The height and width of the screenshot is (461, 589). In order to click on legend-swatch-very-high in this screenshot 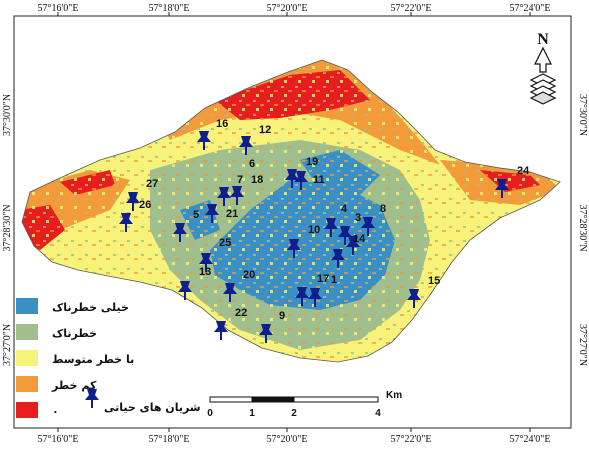, I will do `click(27, 306)`.